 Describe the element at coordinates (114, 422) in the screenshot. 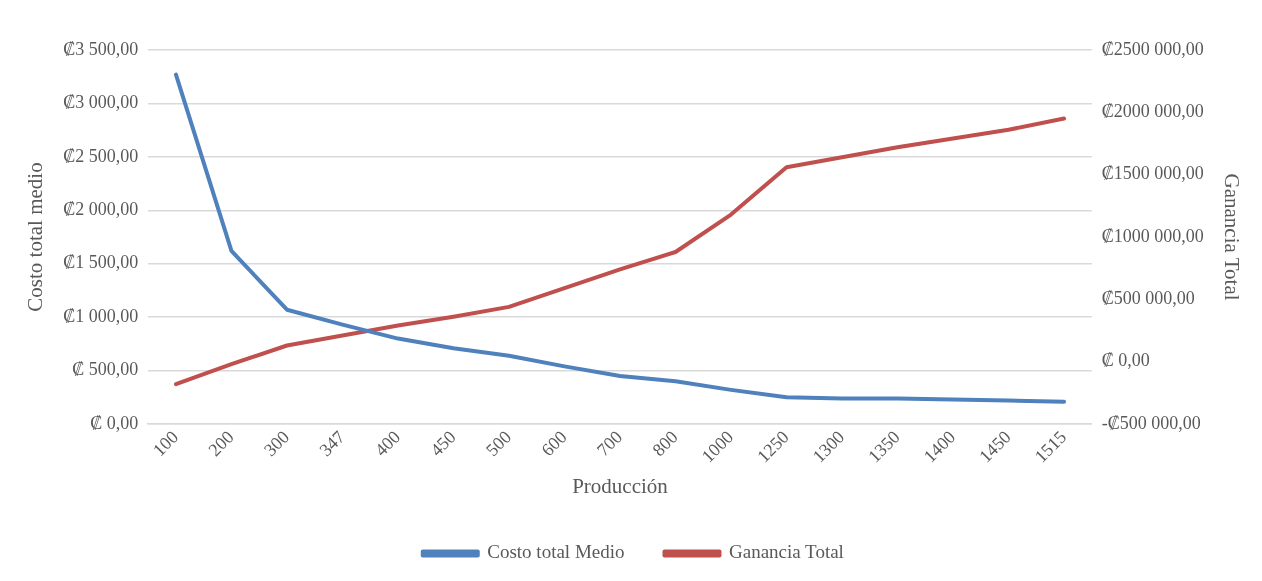

I see `y-tick-label: ₡ 0,00` at that location.